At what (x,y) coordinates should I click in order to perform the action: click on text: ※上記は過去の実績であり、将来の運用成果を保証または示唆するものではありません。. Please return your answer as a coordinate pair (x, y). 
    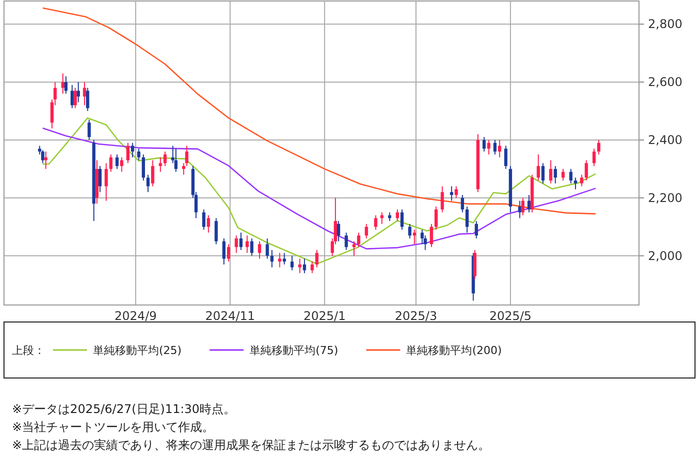
    Looking at the image, I should click on (251, 445).